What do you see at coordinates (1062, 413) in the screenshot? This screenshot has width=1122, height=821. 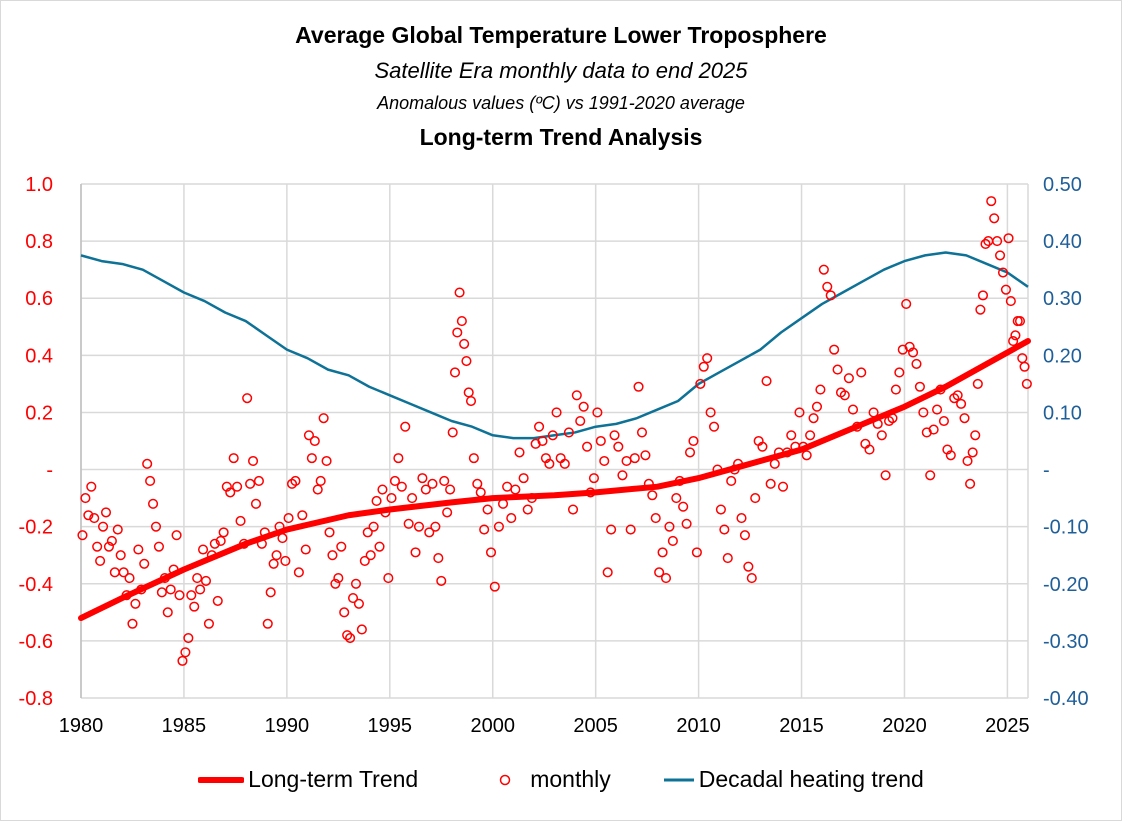 I see `y-tick-right: 0.10` at bounding box center [1062, 413].